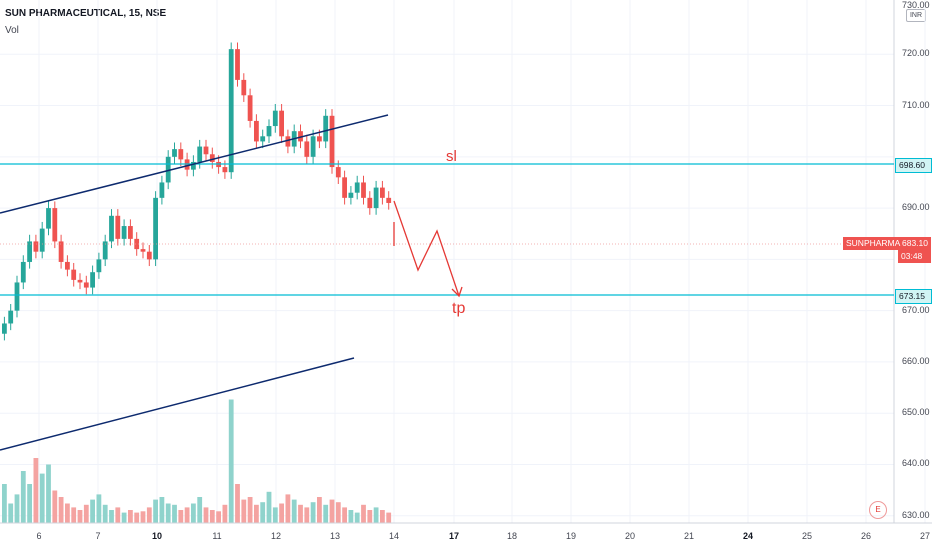 Image resolution: width=932 pixels, height=550 pixels. I want to click on time-tick-label: 6, so click(39, 536).